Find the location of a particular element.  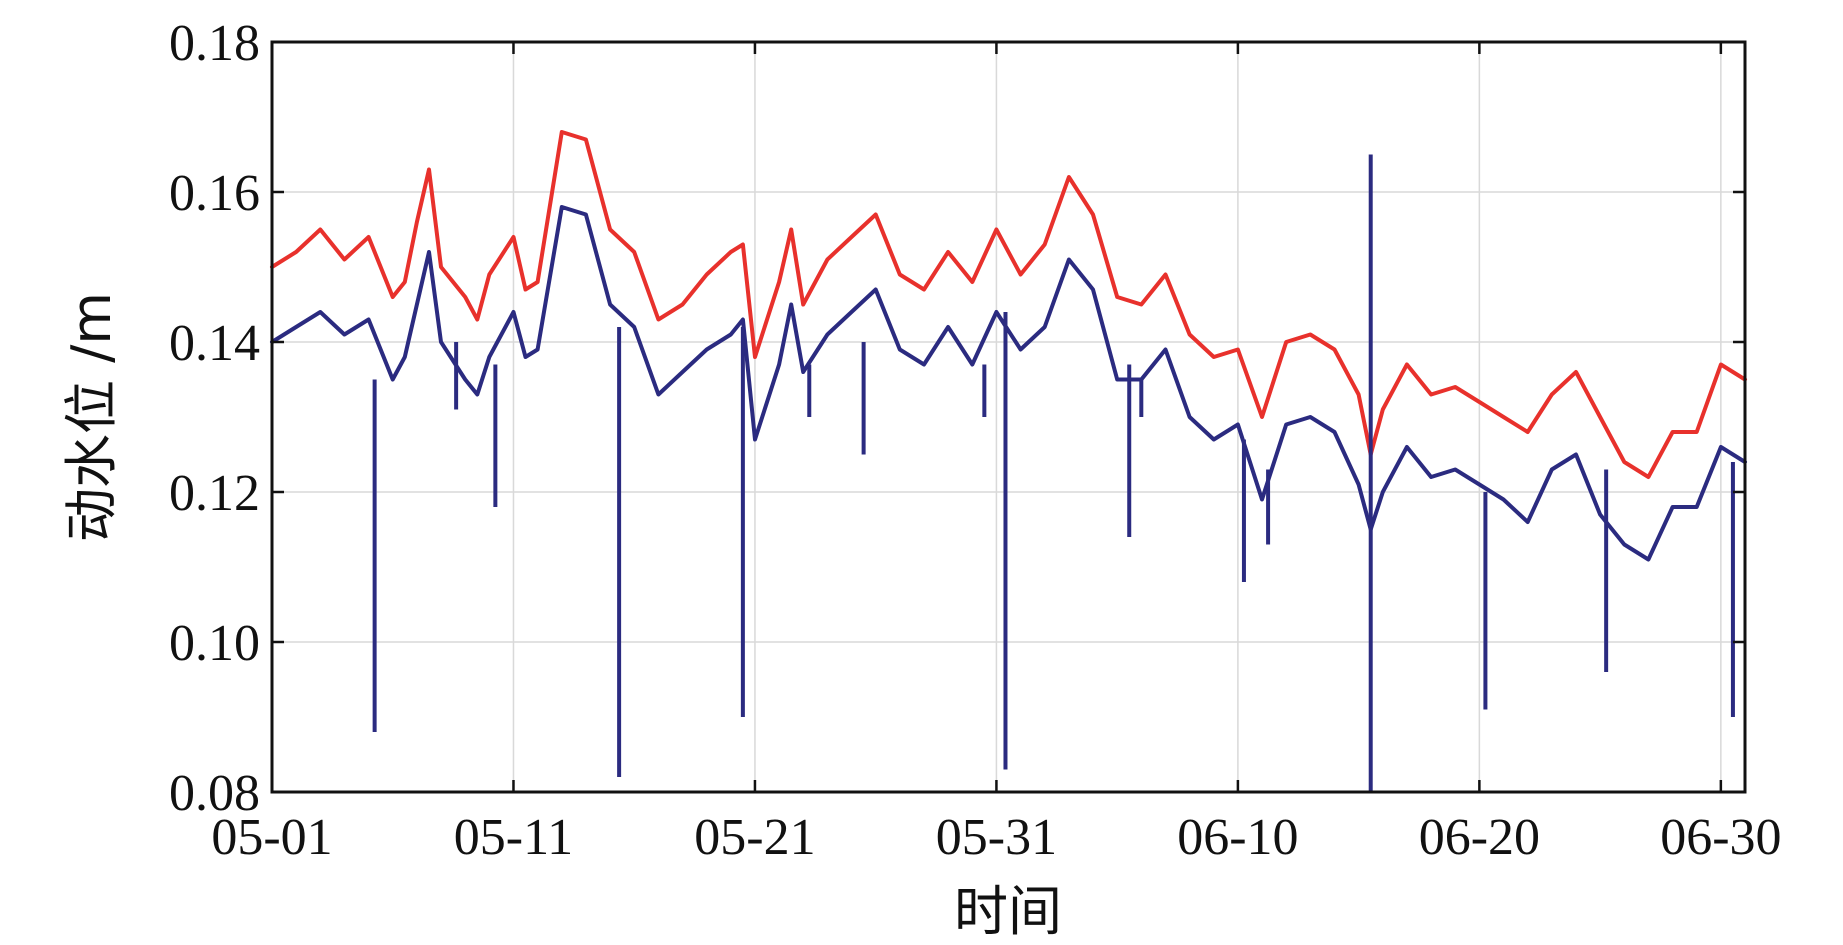

y-tick-label: 0.10 is located at coordinates (214, 643).